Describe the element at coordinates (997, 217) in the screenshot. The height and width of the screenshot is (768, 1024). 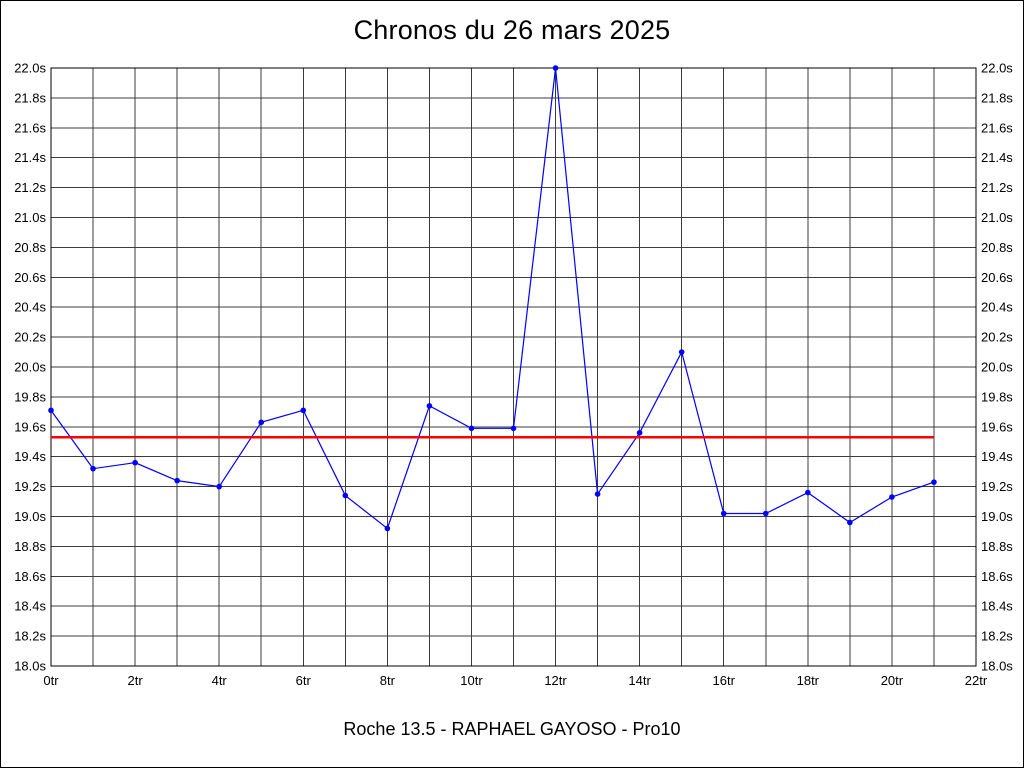
I see `y-tick-label-right: 21.0s` at that location.